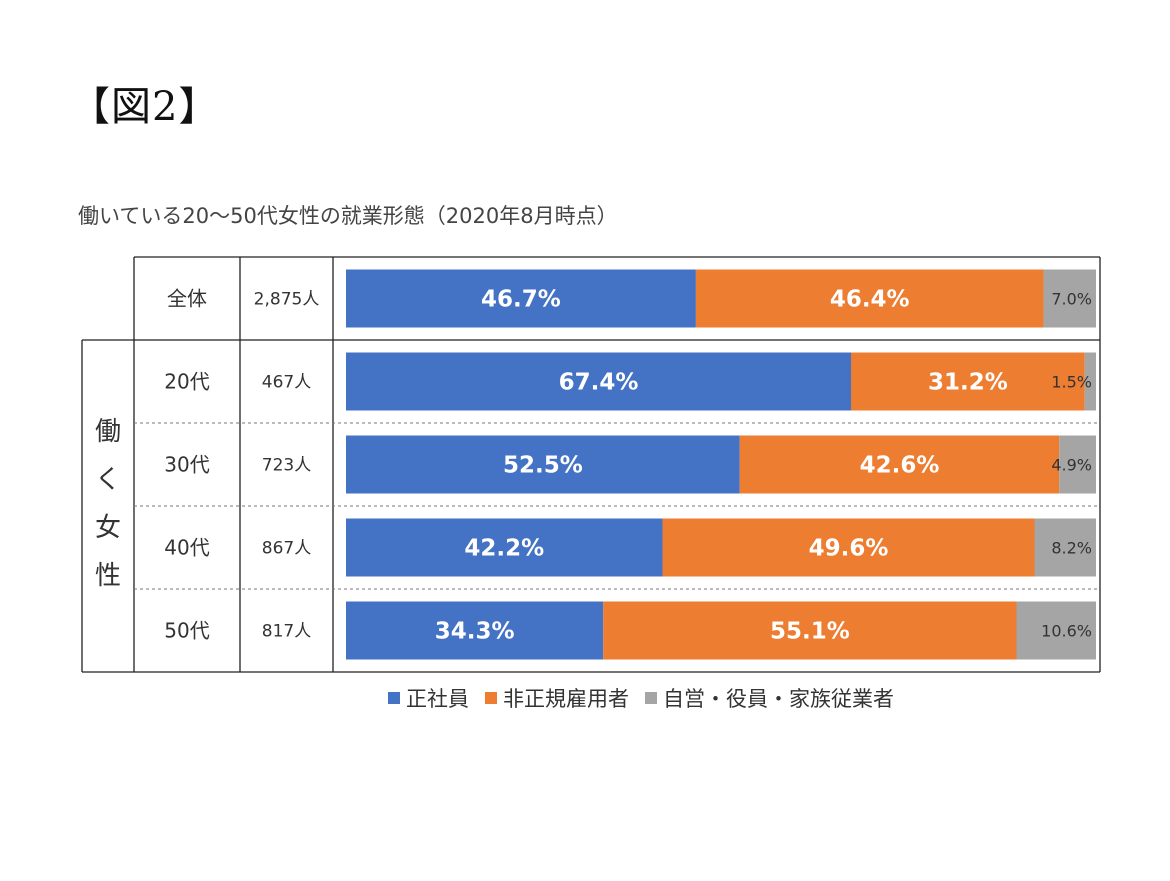  Describe the element at coordinates (1071, 465) in the screenshot. I see `bar-data-label: 4.9%` at that location.